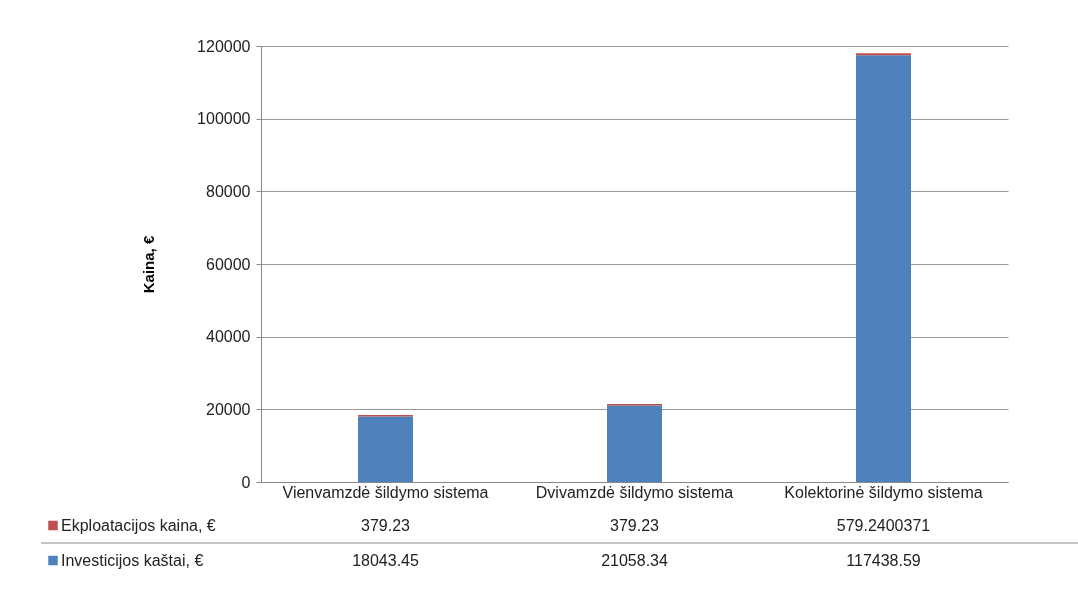  What do you see at coordinates (224, 46) in the screenshot?
I see `y-tick-label: 120000` at bounding box center [224, 46].